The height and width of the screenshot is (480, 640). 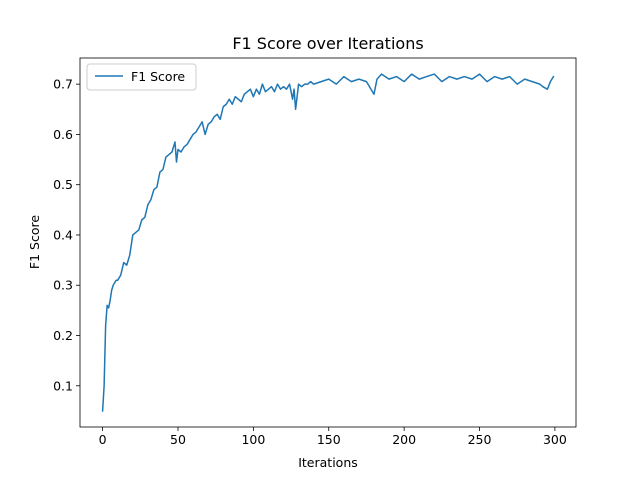 What do you see at coordinates (327, 43) in the screenshot?
I see `chart-title: F1 Score over Iterations` at bounding box center [327, 43].